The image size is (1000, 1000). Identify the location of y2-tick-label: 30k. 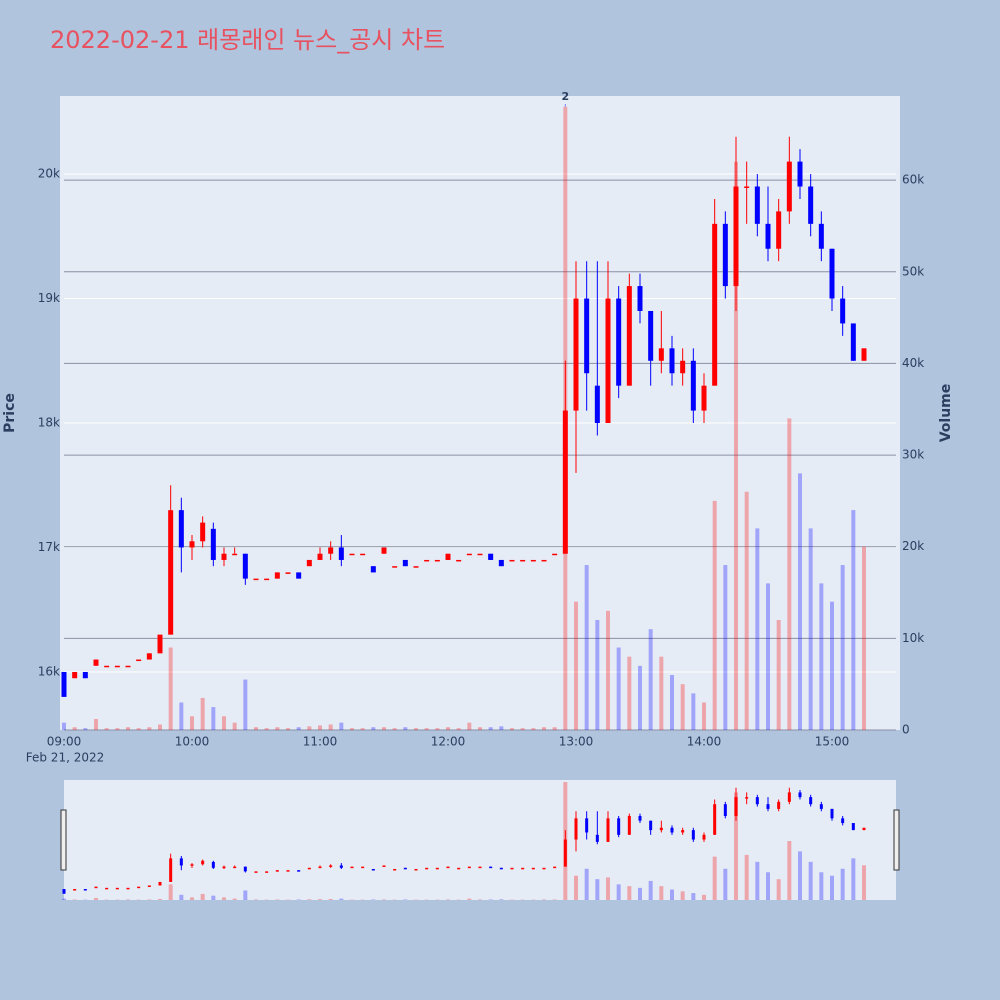
(913, 455).